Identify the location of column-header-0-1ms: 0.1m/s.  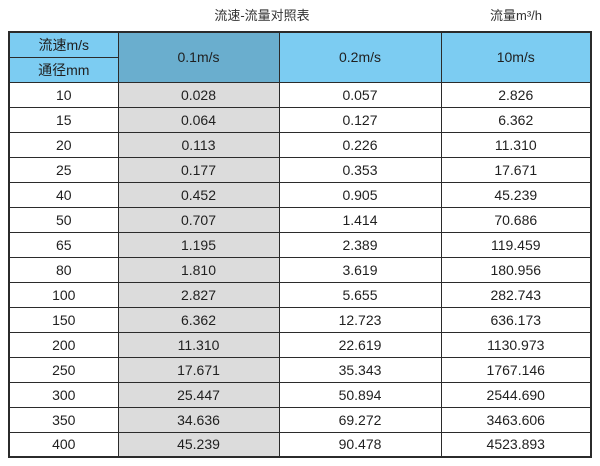
(198, 57).